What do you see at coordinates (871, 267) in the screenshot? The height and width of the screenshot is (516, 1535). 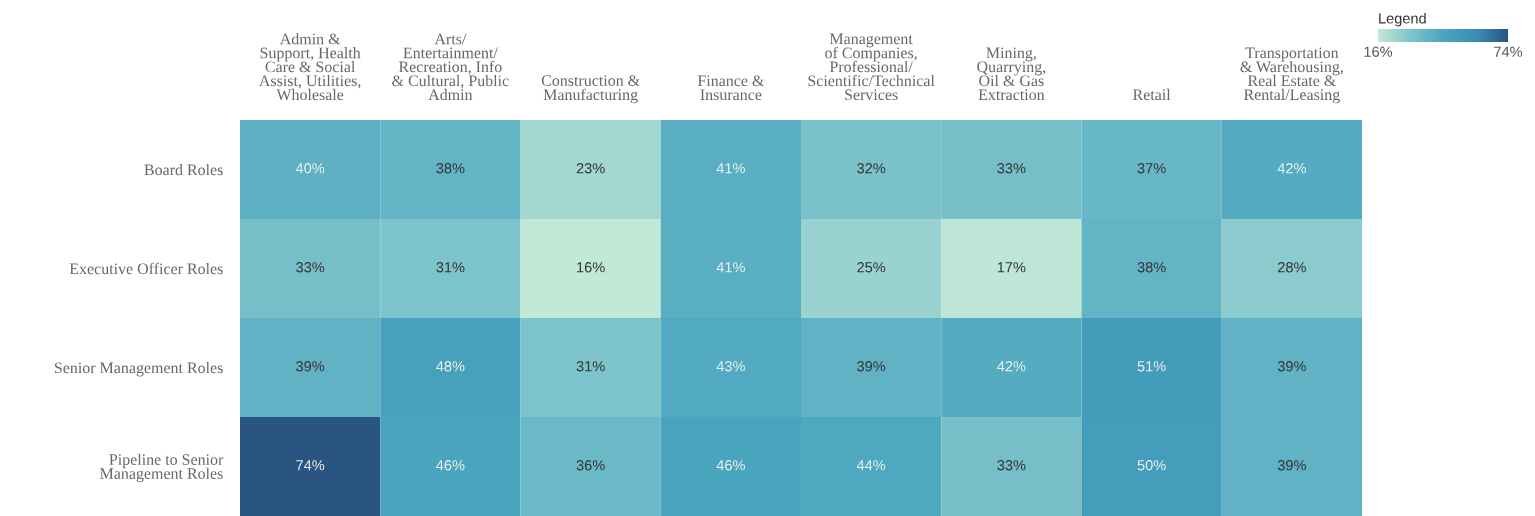 I see `data-label: 25%` at bounding box center [871, 267].